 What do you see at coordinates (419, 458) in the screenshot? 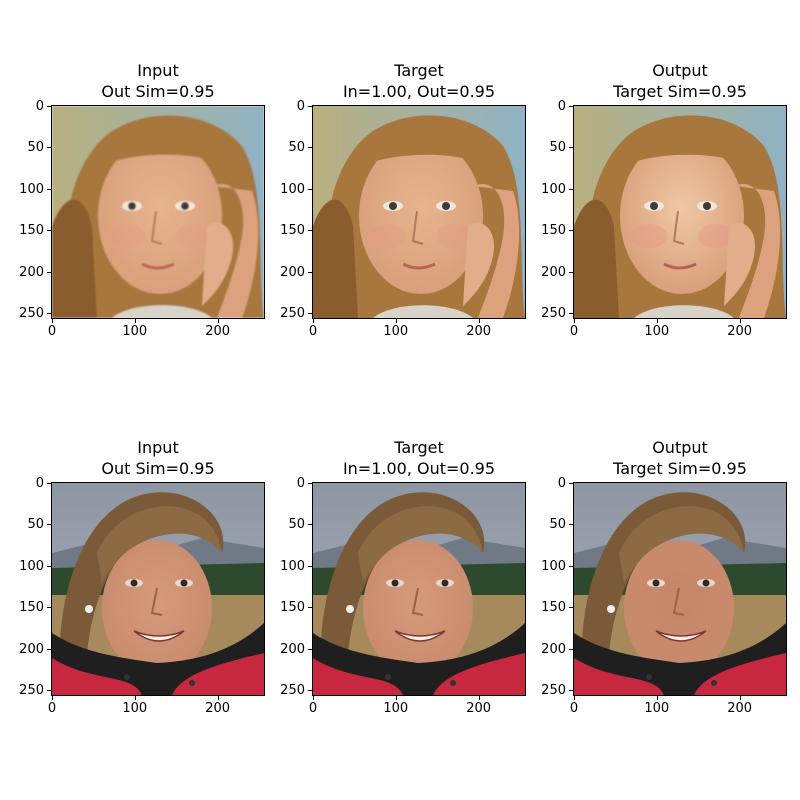
I see `panel-title: Target In=1.00, Out=0.95` at bounding box center [419, 458].